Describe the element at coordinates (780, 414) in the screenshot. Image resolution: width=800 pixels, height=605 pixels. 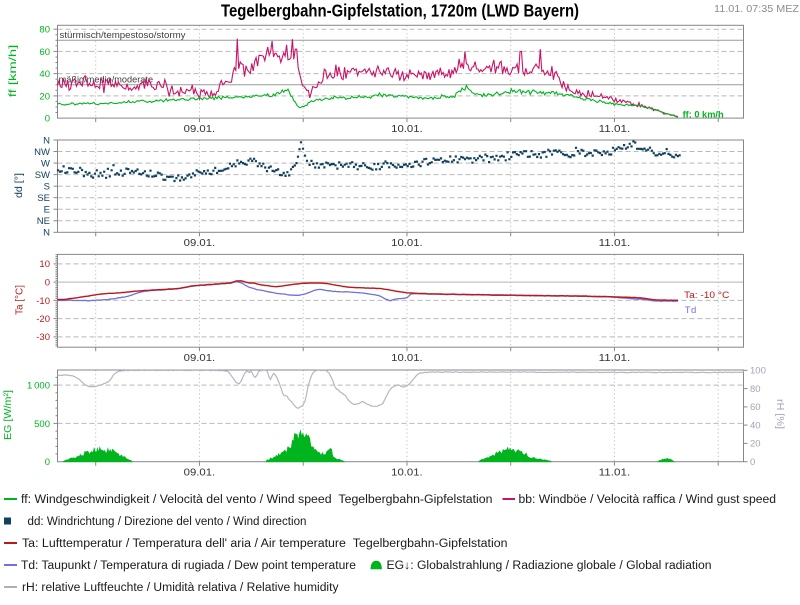
I see `svg-text: rH [%]` at that location.